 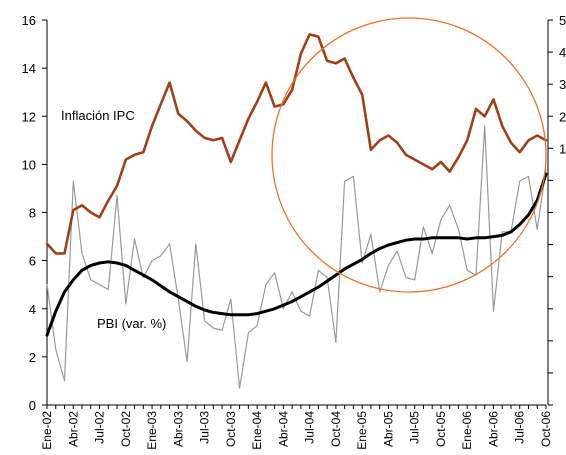 What do you see at coordinates (100, 427) in the screenshot?
I see `x-tick-label: Jul-02` at bounding box center [100, 427].